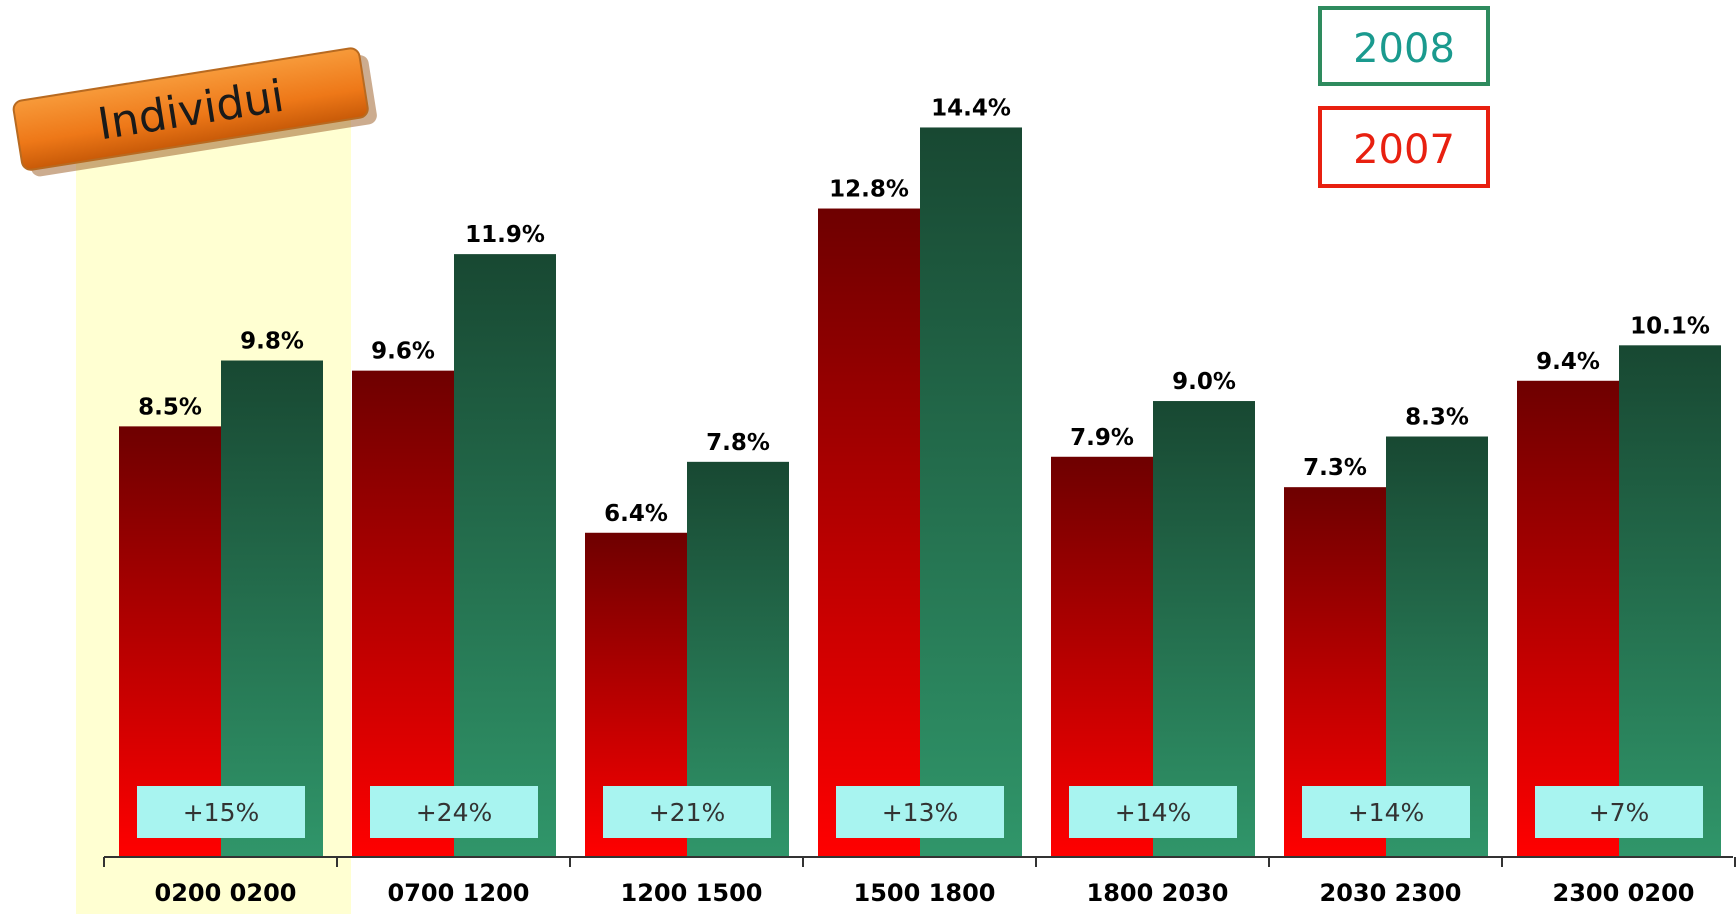 The width and height of the screenshot is (1736, 914). Describe the element at coordinates (190, 109) in the screenshot. I see `individui-tag-box` at that location.